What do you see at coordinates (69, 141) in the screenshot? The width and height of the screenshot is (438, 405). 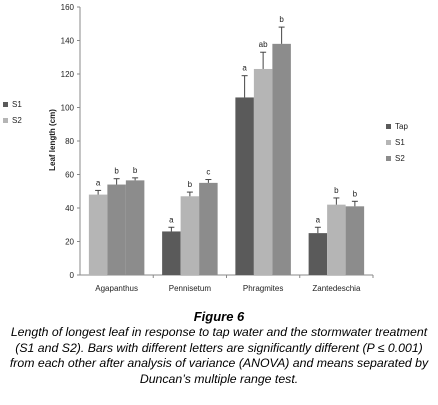 I see `y-tick-label: 80` at bounding box center [69, 141].